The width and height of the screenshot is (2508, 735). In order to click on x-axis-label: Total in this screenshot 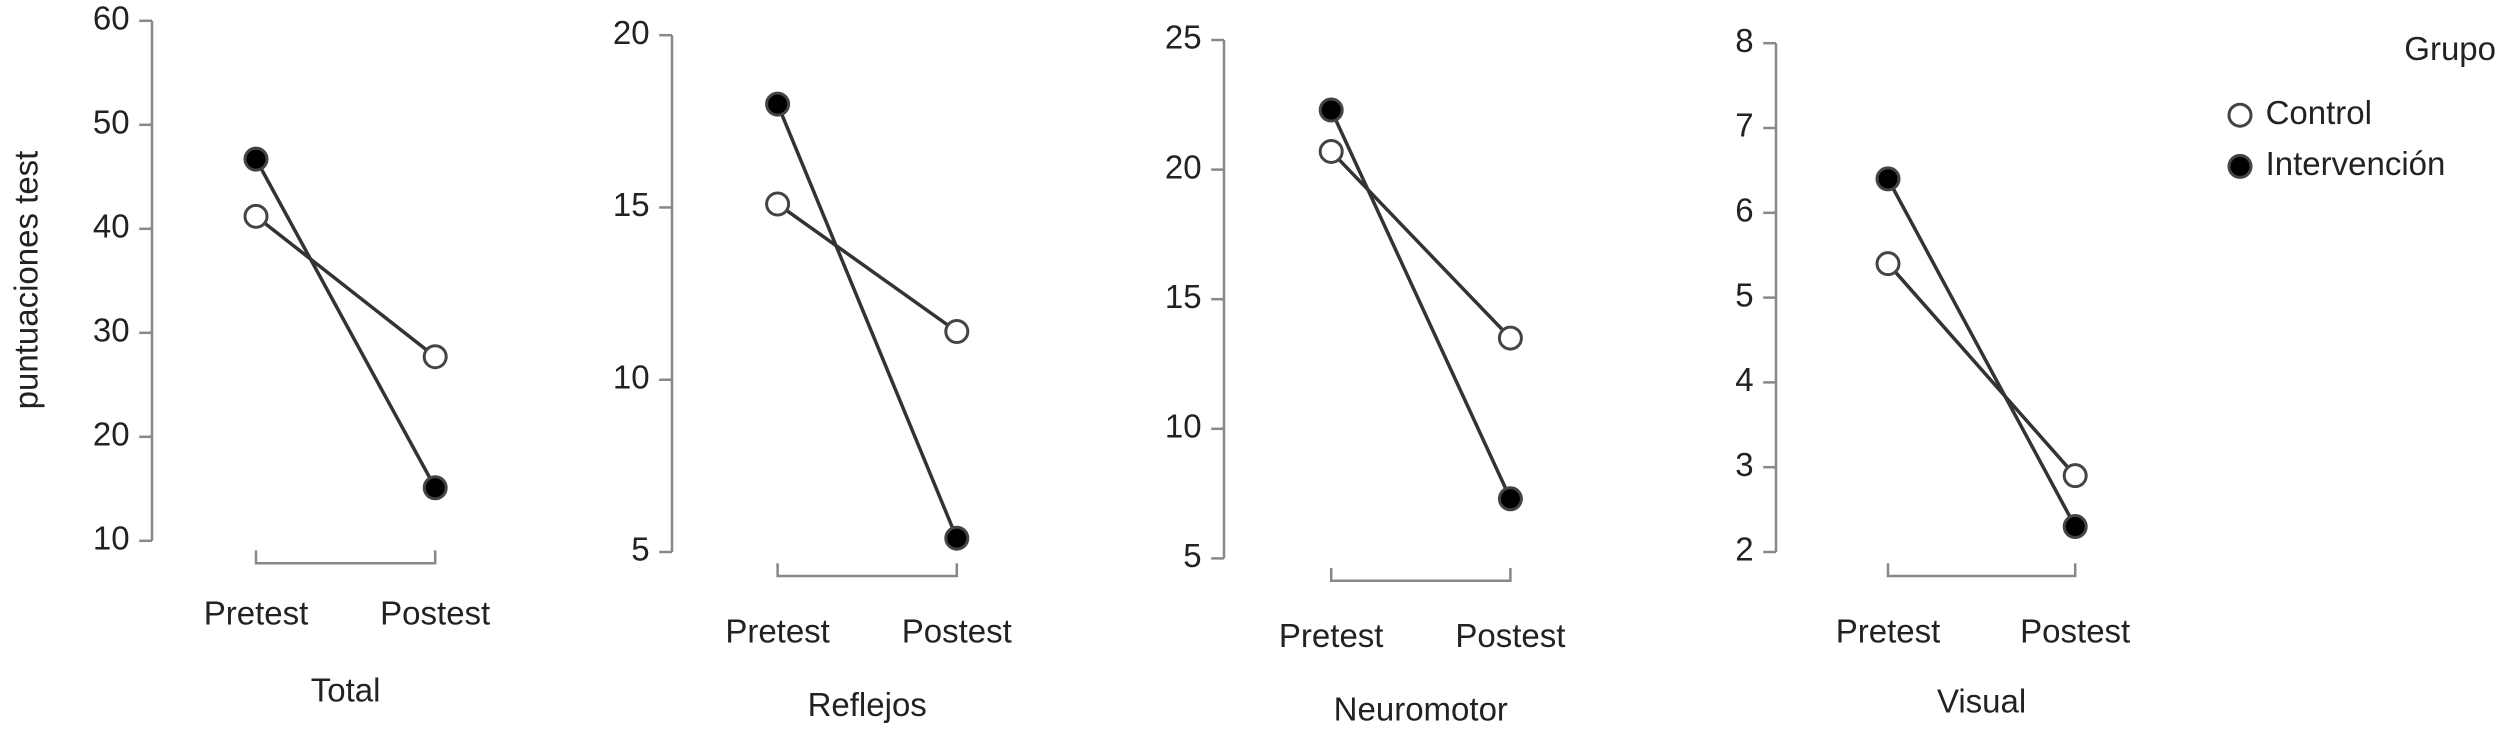, I will do `click(346, 690)`.